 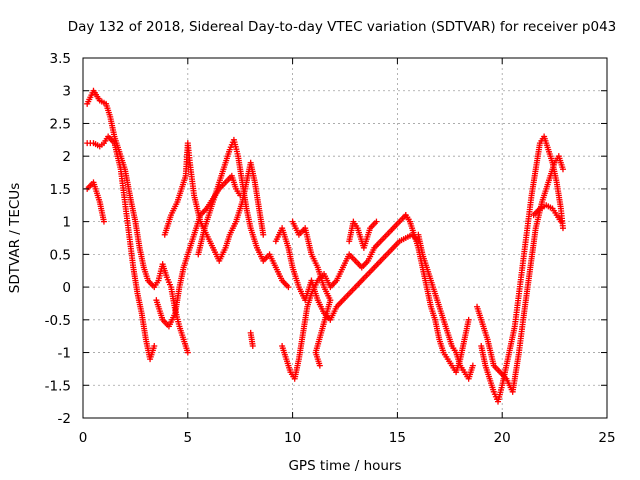 I want to click on y-tick-label: -2, so click(x=64, y=419).